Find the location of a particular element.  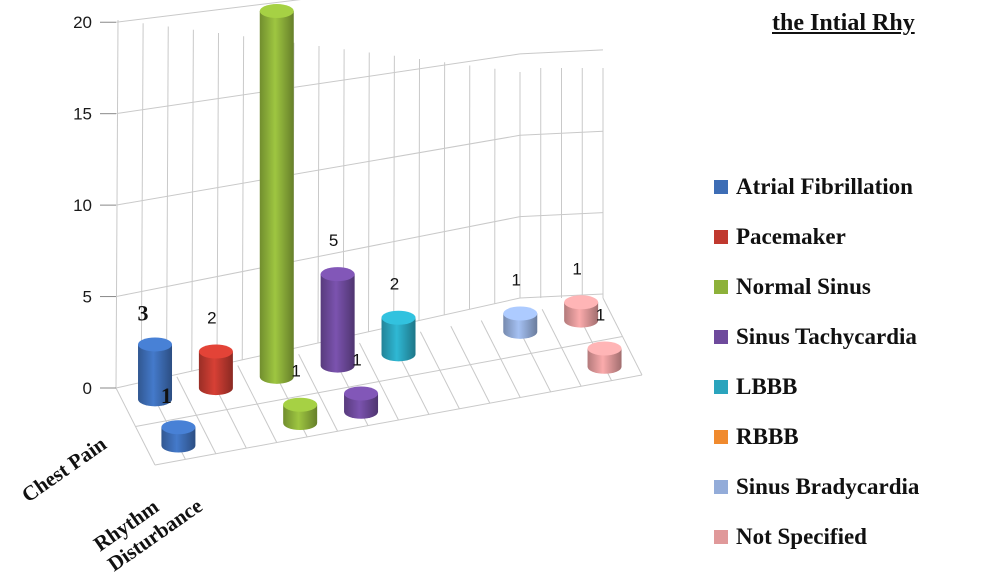

legend-item-atrial-fibrillation: Atrial Fibrillation is located at coordinates (816, 187).